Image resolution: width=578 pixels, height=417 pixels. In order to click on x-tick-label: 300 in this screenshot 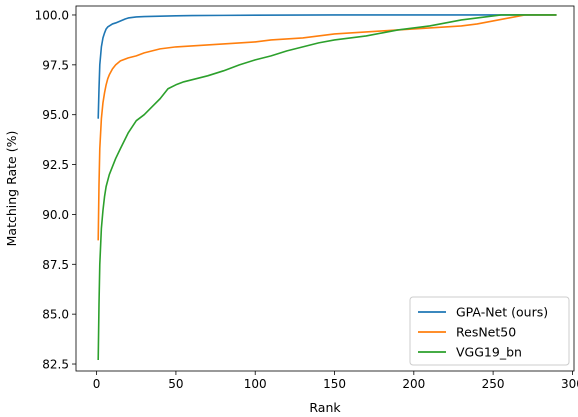, I will do `click(569, 384)`.